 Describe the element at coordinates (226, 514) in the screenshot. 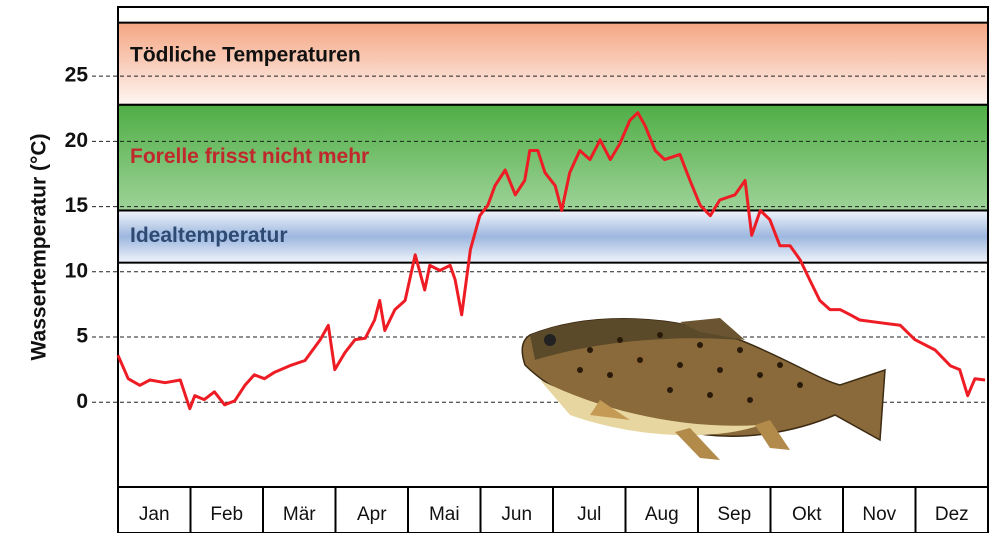

I see `x-tick-label: Feb` at that location.